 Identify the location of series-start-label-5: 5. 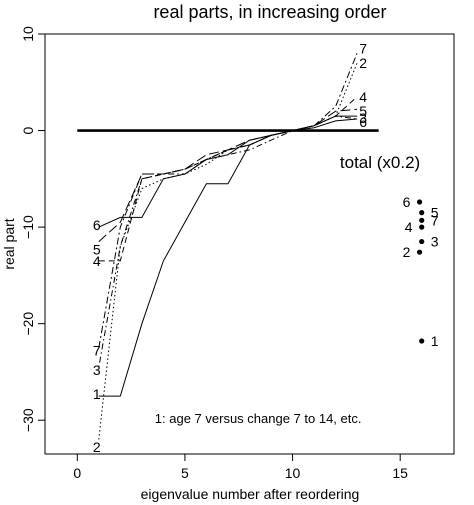
(97, 249).